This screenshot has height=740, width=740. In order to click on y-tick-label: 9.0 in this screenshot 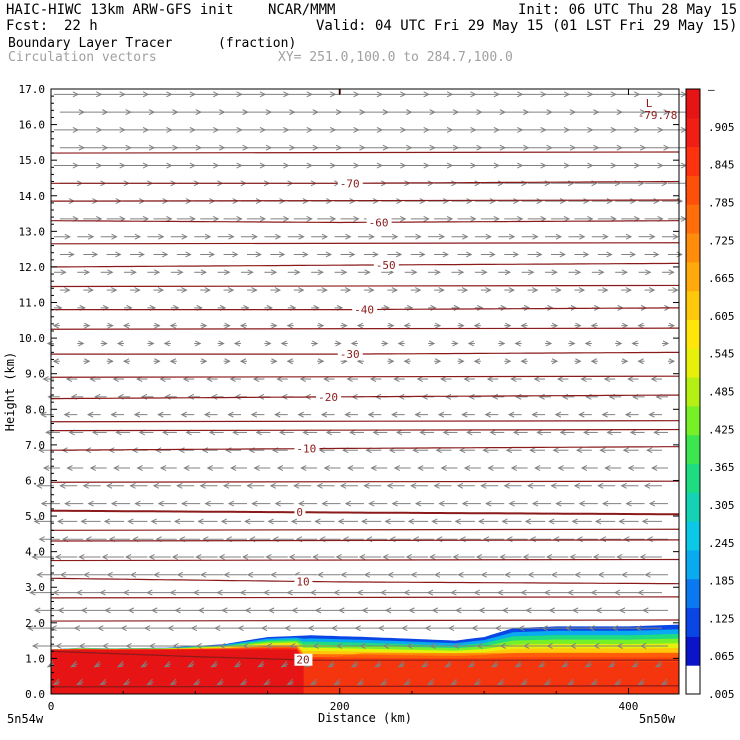, I will do `click(35, 374)`.